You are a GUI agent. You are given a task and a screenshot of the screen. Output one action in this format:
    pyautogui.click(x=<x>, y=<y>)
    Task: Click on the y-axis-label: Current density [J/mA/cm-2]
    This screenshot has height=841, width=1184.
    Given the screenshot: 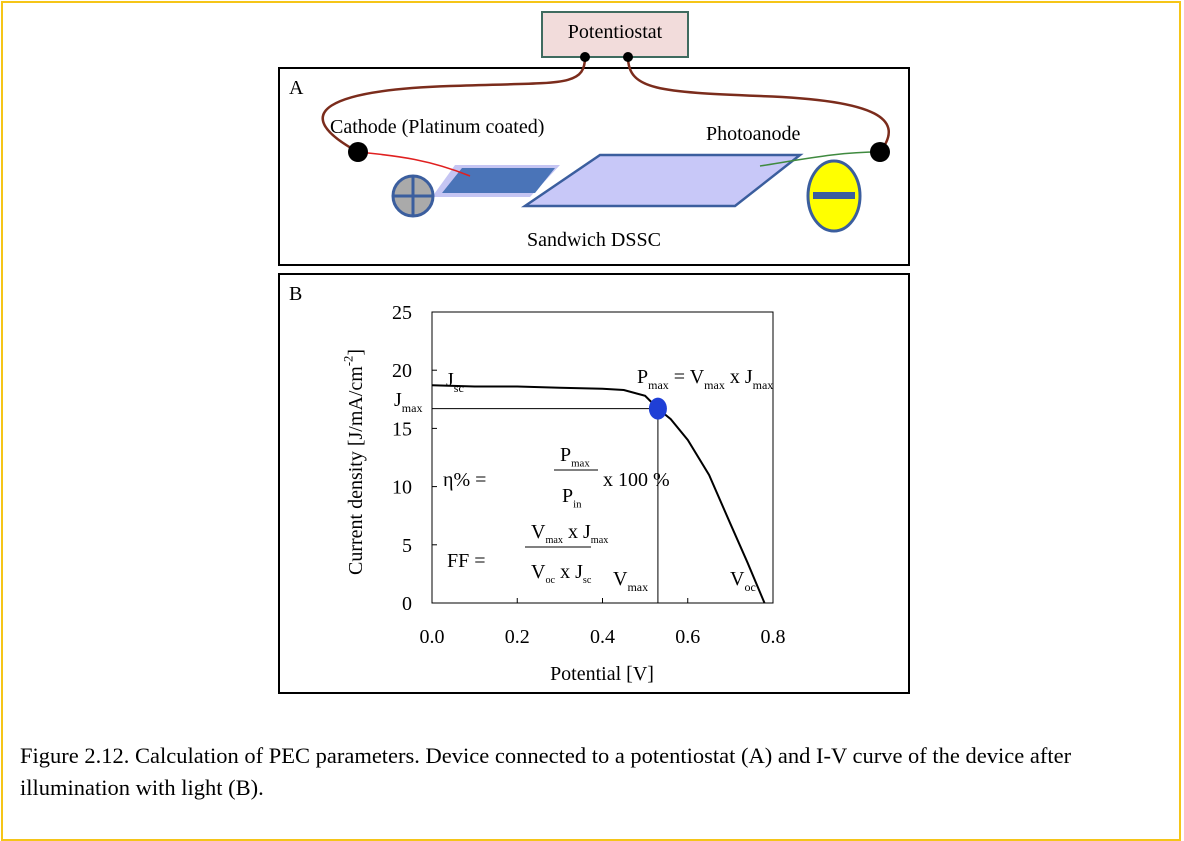 What is the action you would take?
    pyautogui.click(x=354, y=462)
    